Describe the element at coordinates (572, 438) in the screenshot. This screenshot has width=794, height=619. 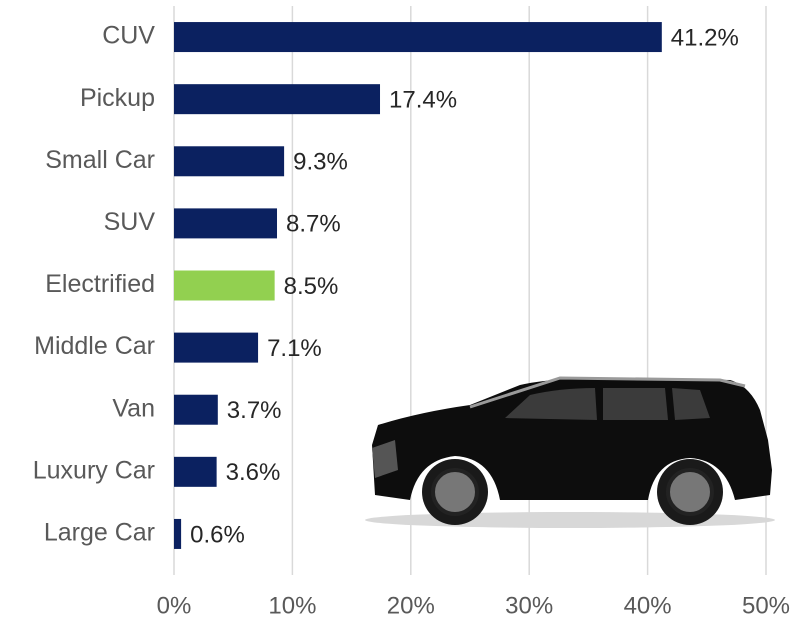
I see `car-body` at that location.